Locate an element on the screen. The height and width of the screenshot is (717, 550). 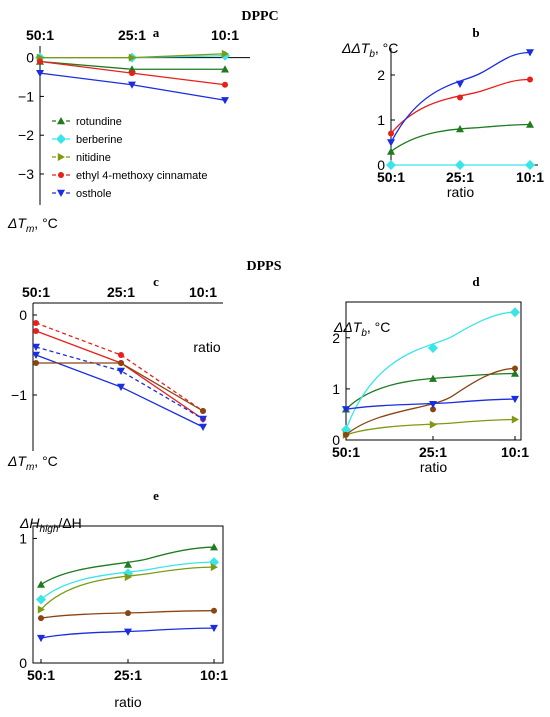
panel-e-xtick-label: 25:1 is located at coordinates (128, 675).